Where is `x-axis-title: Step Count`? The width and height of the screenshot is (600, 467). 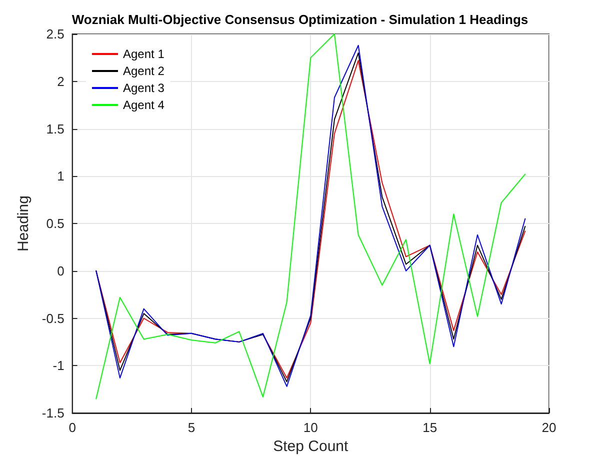 x-axis-title: Step Count is located at coordinates (311, 446).